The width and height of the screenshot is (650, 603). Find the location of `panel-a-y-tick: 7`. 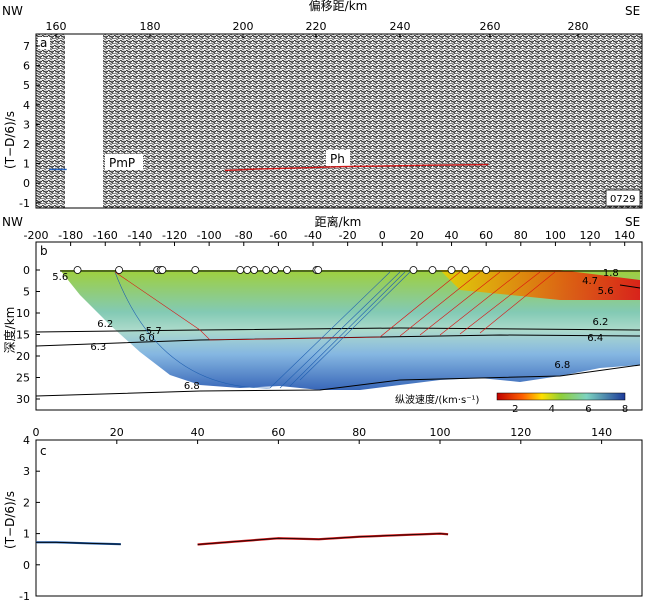

panel-a-y-tick: 7 is located at coordinates (26, 46).